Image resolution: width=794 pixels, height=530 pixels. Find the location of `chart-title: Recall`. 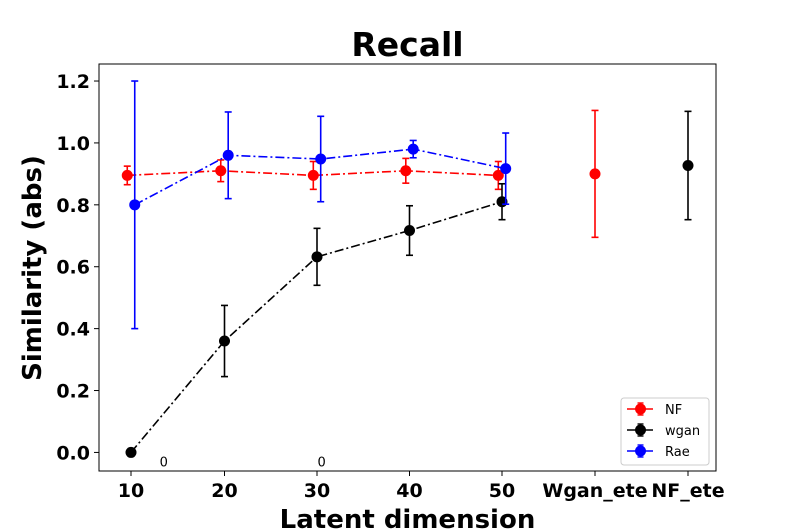

chart-title: Recall is located at coordinates (407, 44).